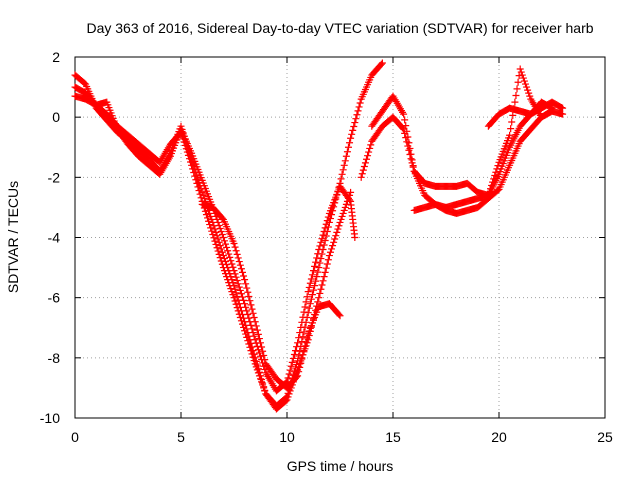  Describe the element at coordinates (499, 437) in the screenshot. I see `x-tick-label: 20` at that location.